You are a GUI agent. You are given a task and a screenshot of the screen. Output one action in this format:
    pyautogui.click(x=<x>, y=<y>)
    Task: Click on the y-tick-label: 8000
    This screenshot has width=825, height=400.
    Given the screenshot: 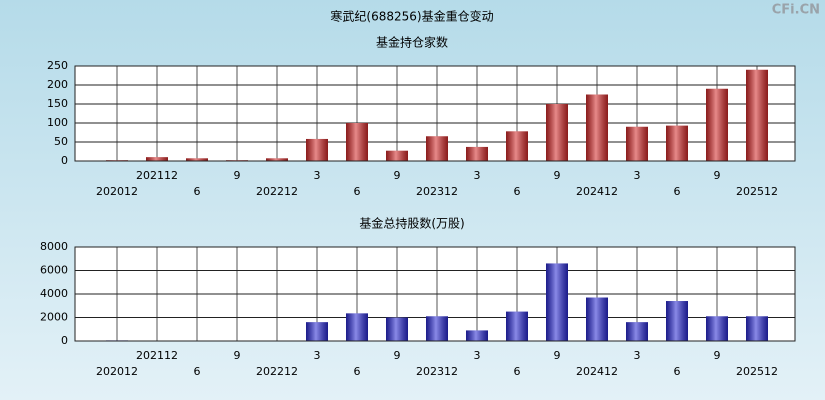 What is the action you would take?
    pyautogui.click(x=54, y=246)
    